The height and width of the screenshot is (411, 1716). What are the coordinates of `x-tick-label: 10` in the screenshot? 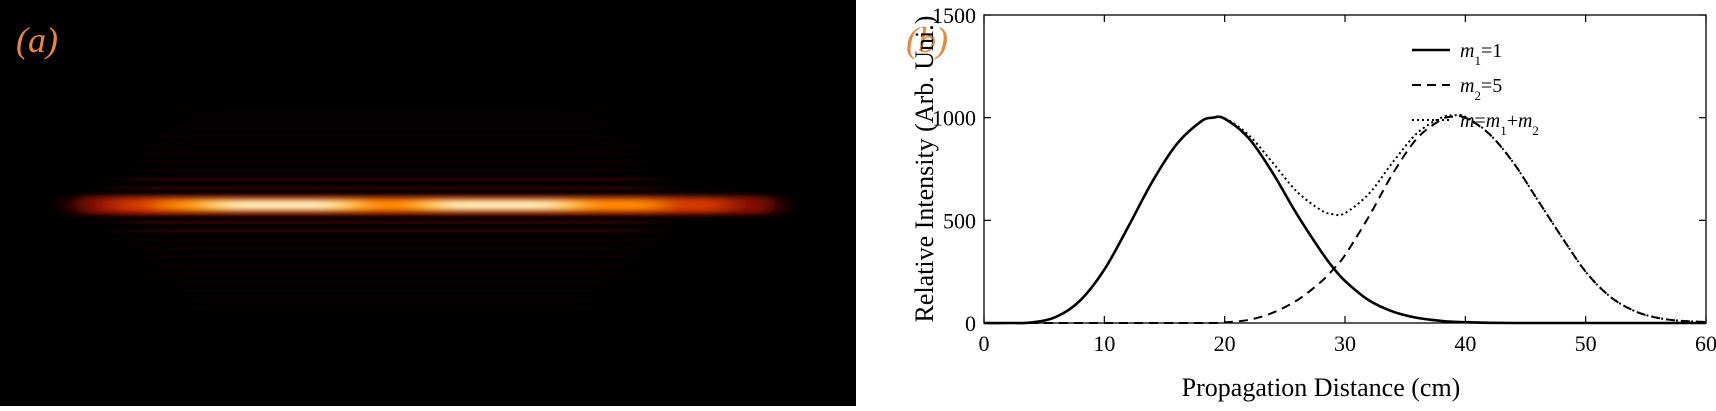 It's located at (1104, 343).